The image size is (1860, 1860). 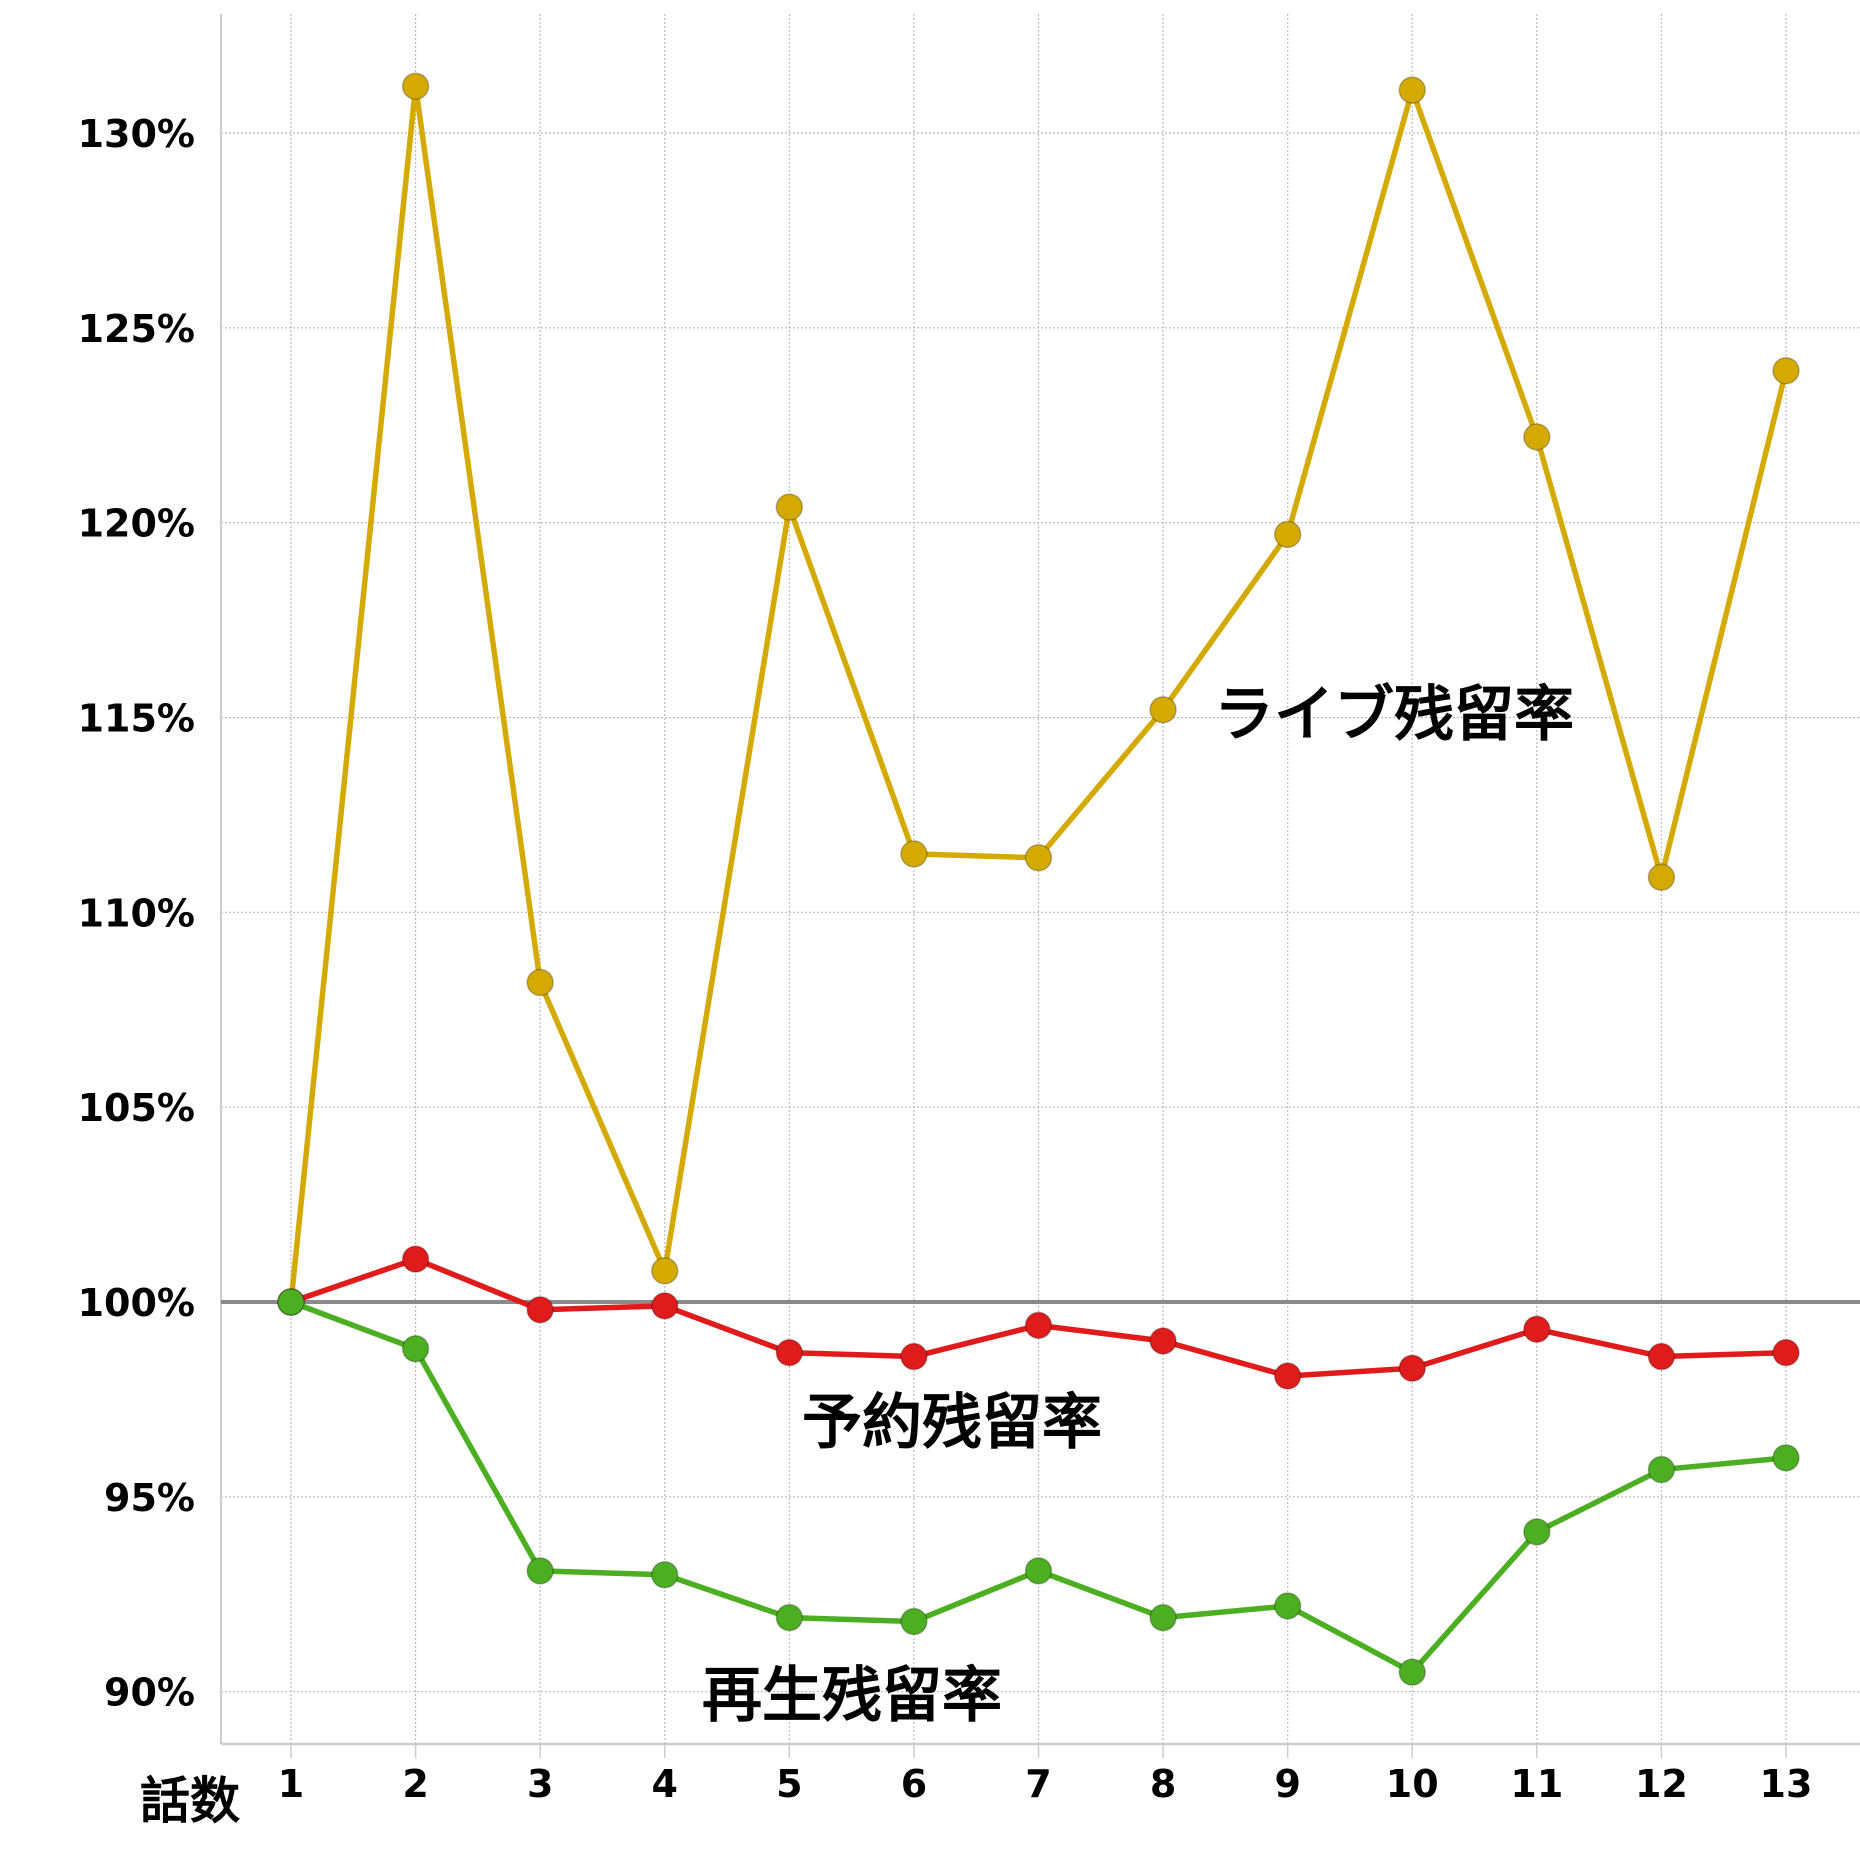 I want to click on x-tick-label: 5, so click(x=789, y=1784).